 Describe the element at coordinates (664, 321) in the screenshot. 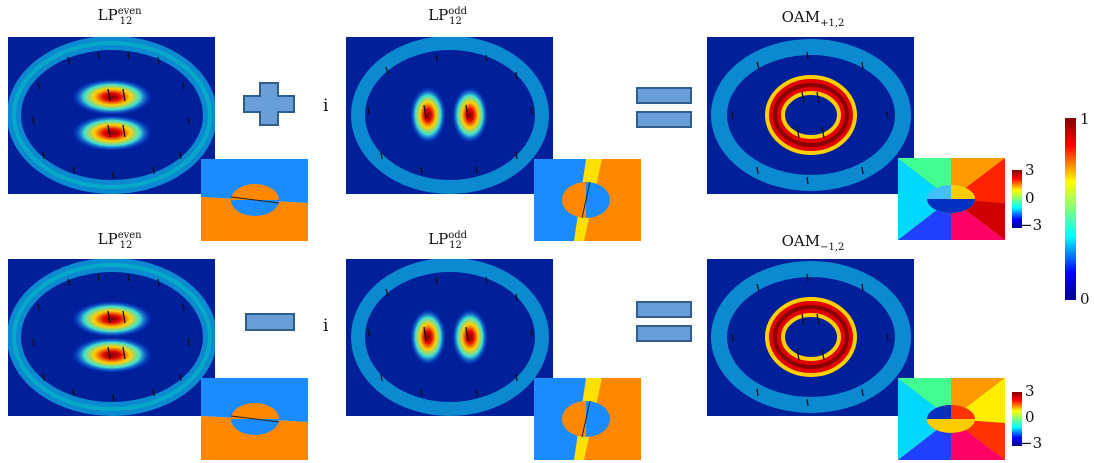

I see `equals-operator-icon-row2` at that location.